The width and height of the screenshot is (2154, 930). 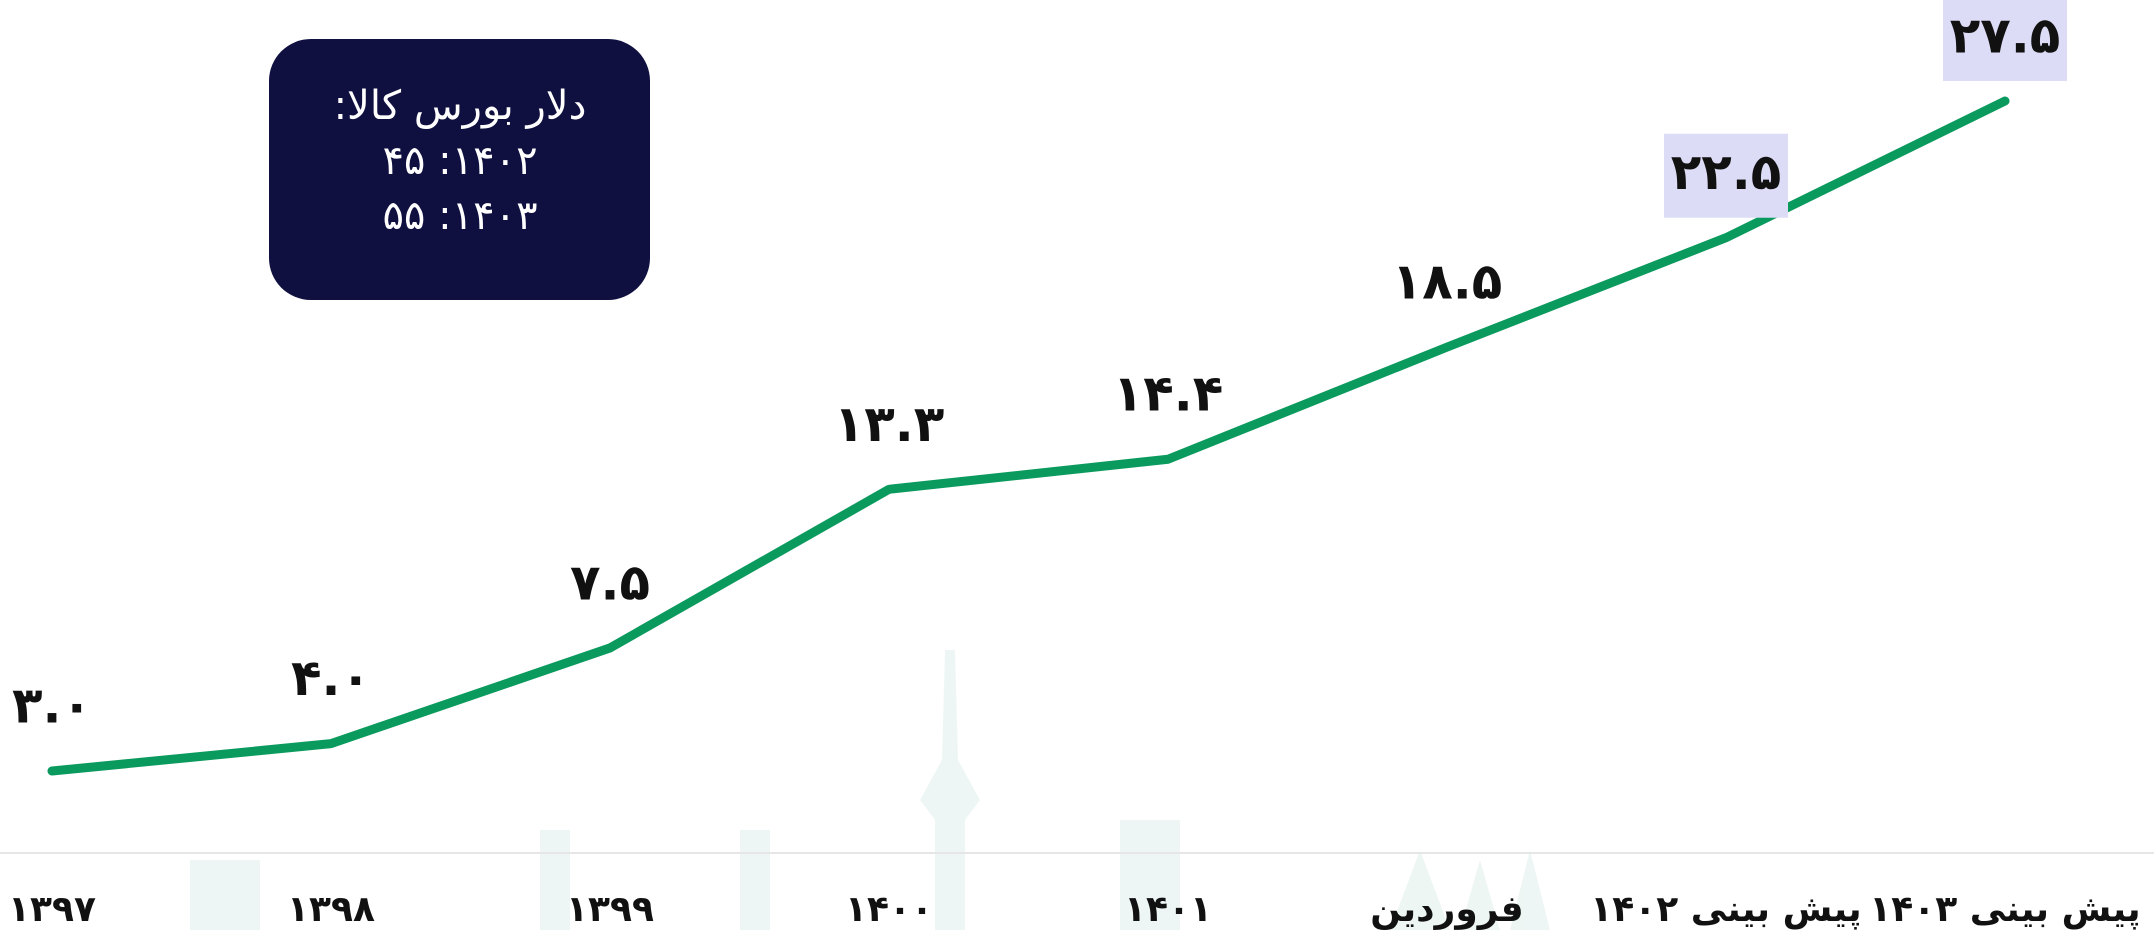 What do you see at coordinates (331, 909) in the screenshot?
I see `x-tick-label: ۱۳۹۸` at bounding box center [331, 909].